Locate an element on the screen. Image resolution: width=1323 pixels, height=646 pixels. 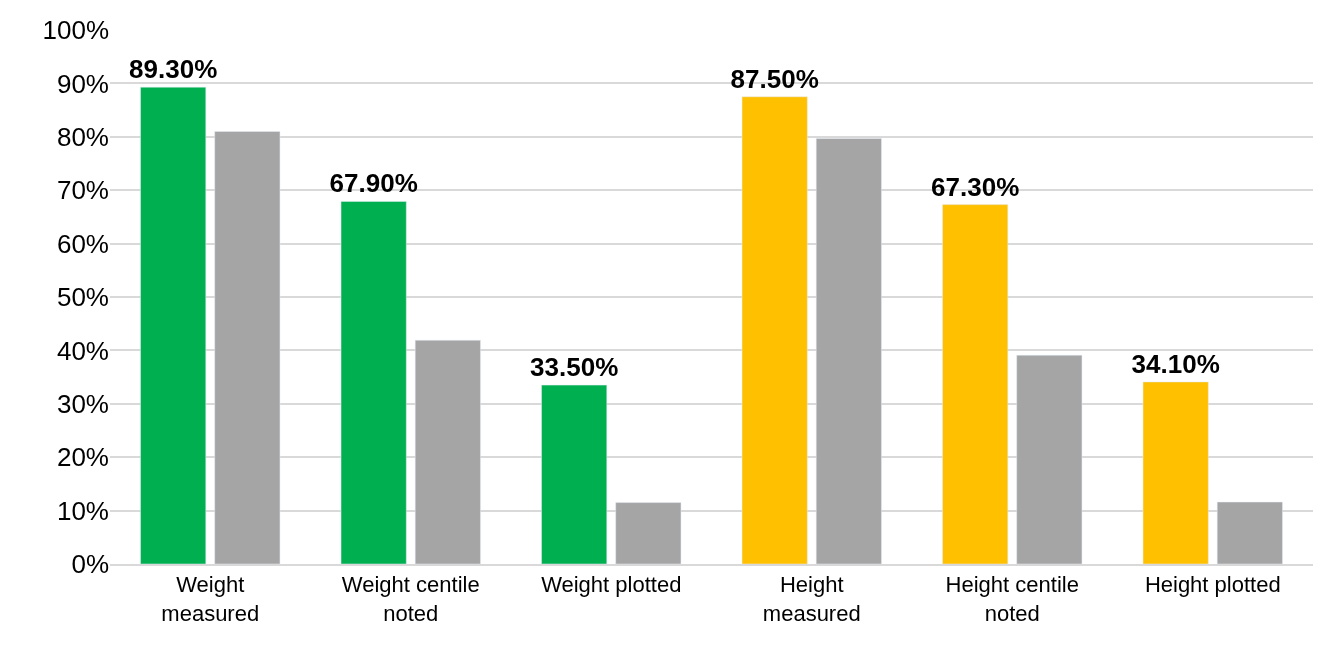
data-label: 67.90% is located at coordinates (373, 183).